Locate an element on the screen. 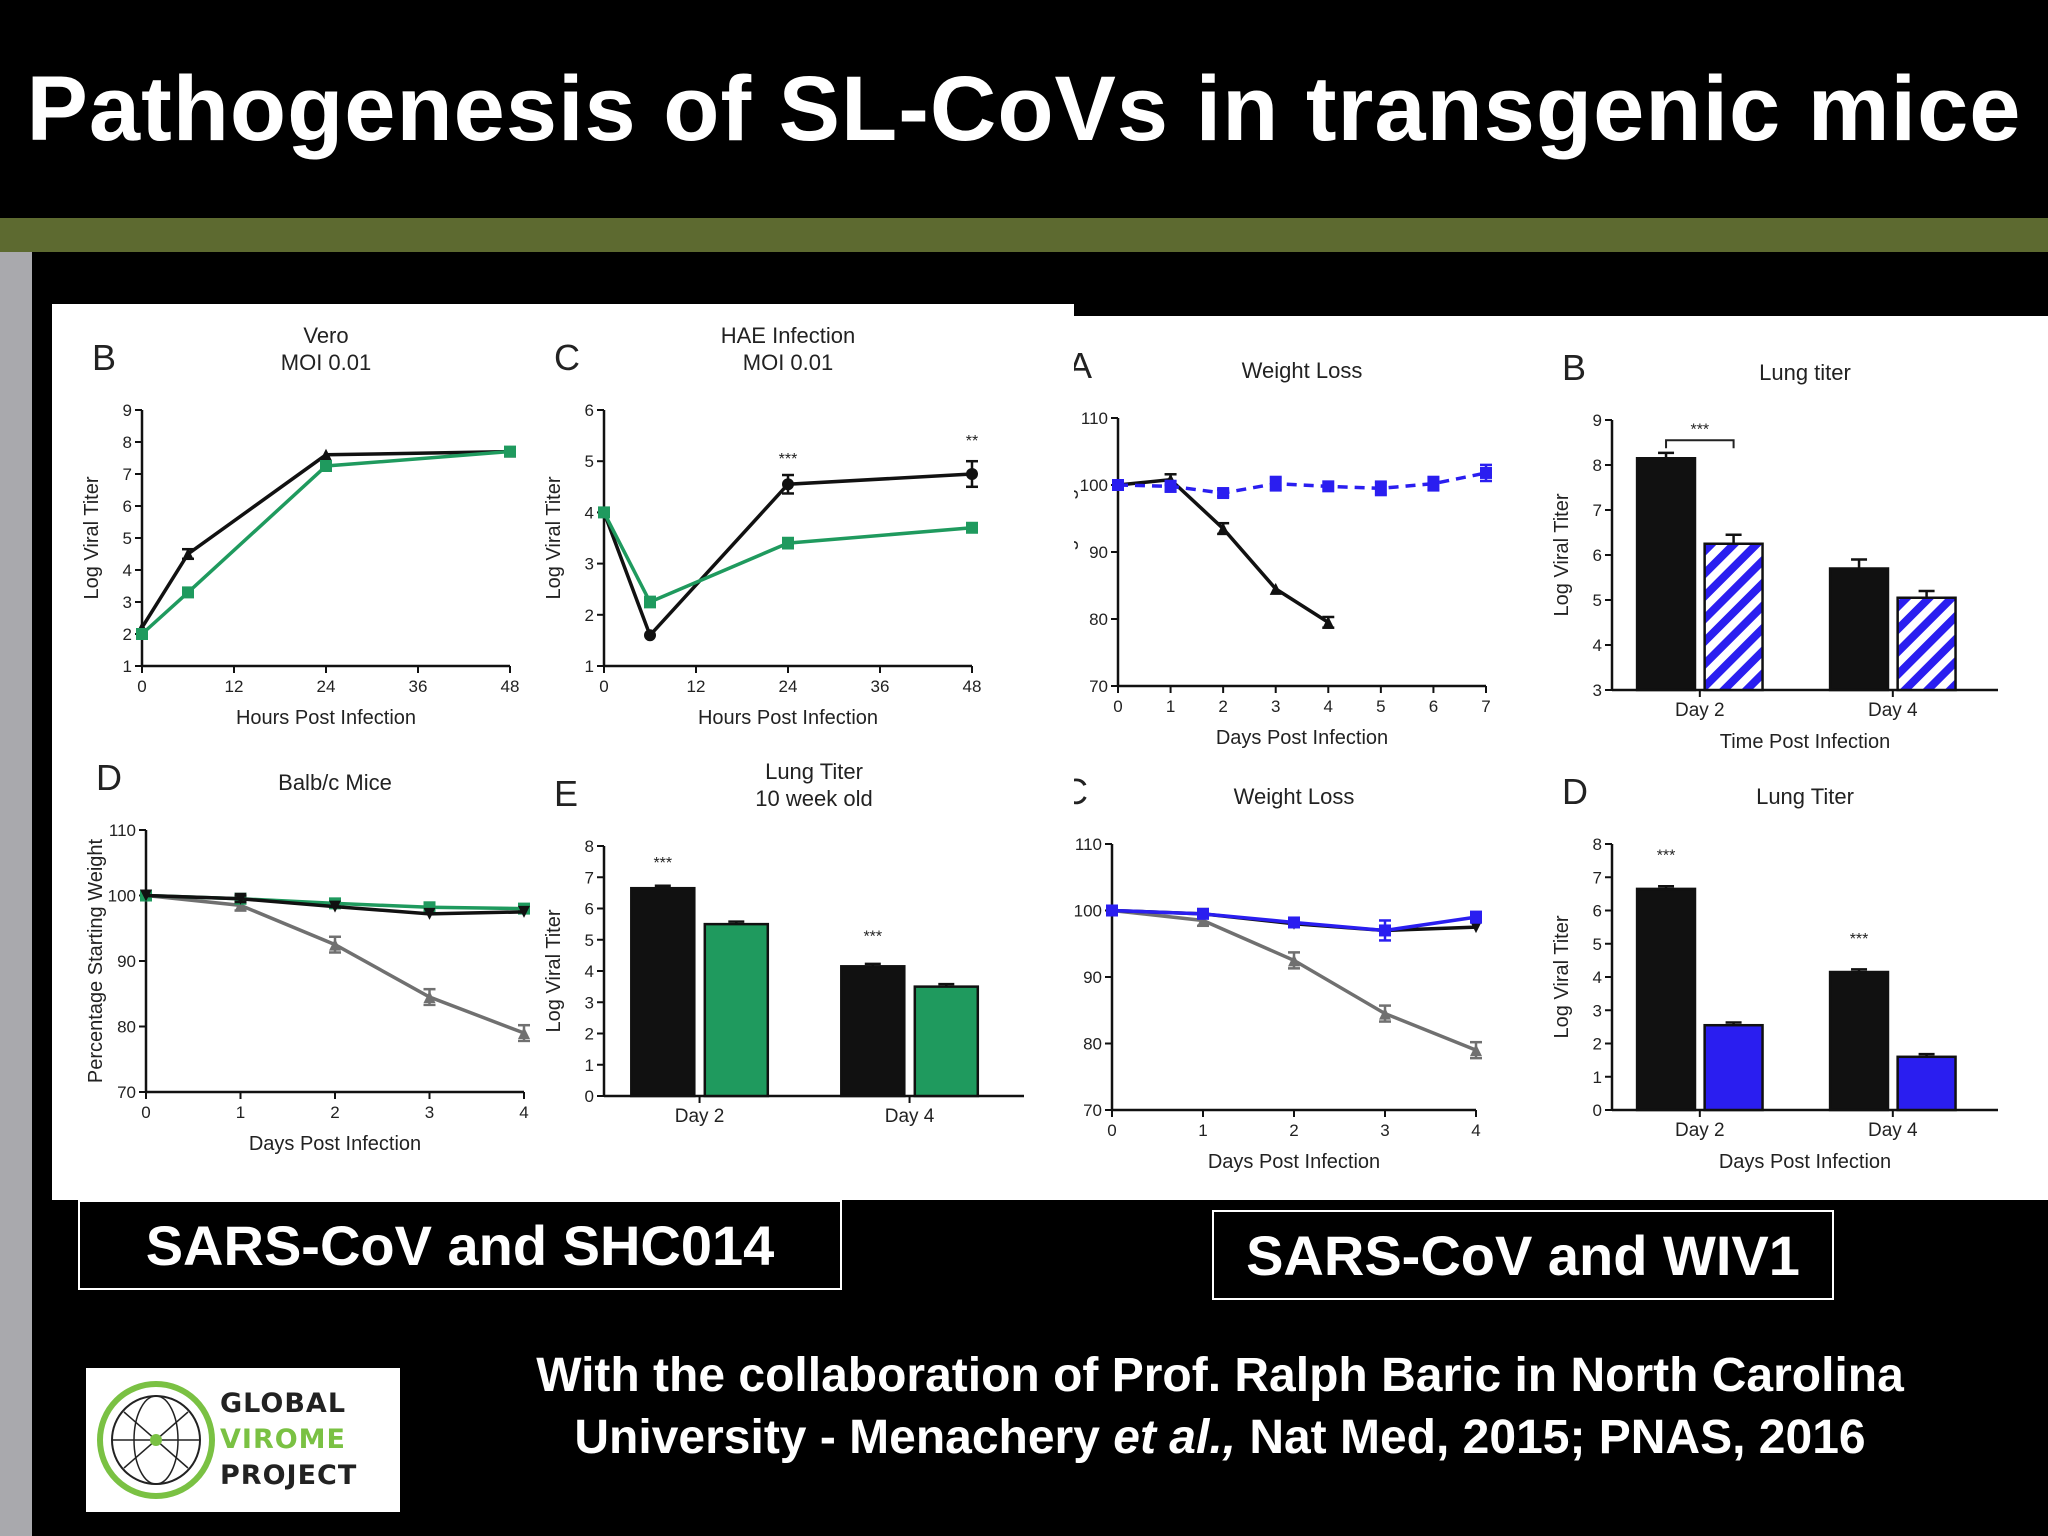  y-axis-label: Log Viral Titer is located at coordinates (1562, 554).